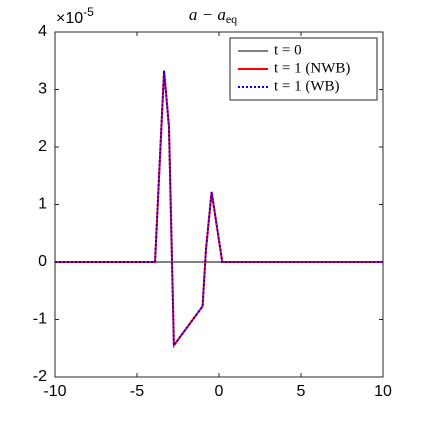  What do you see at coordinates (383, 391) in the screenshot?
I see `x-tick-label: 10` at bounding box center [383, 391].